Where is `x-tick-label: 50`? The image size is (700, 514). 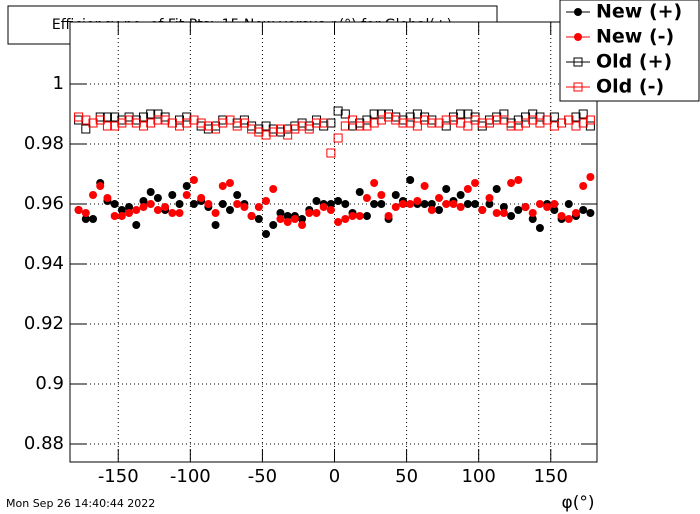 x-tick-label: 50 is located at coordinates (406, 476).